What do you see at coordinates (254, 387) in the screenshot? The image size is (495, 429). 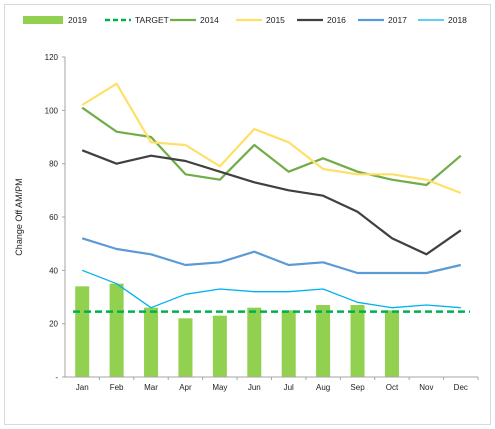 I see `x-tick-label: Jun` at bounding box center [254, 387].